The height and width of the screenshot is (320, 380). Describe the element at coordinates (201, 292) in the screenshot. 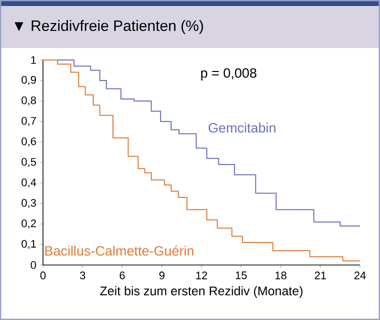

I see `x-axis-title: Zeit bis zum ersten Rezidiv (Monate)` at that location.